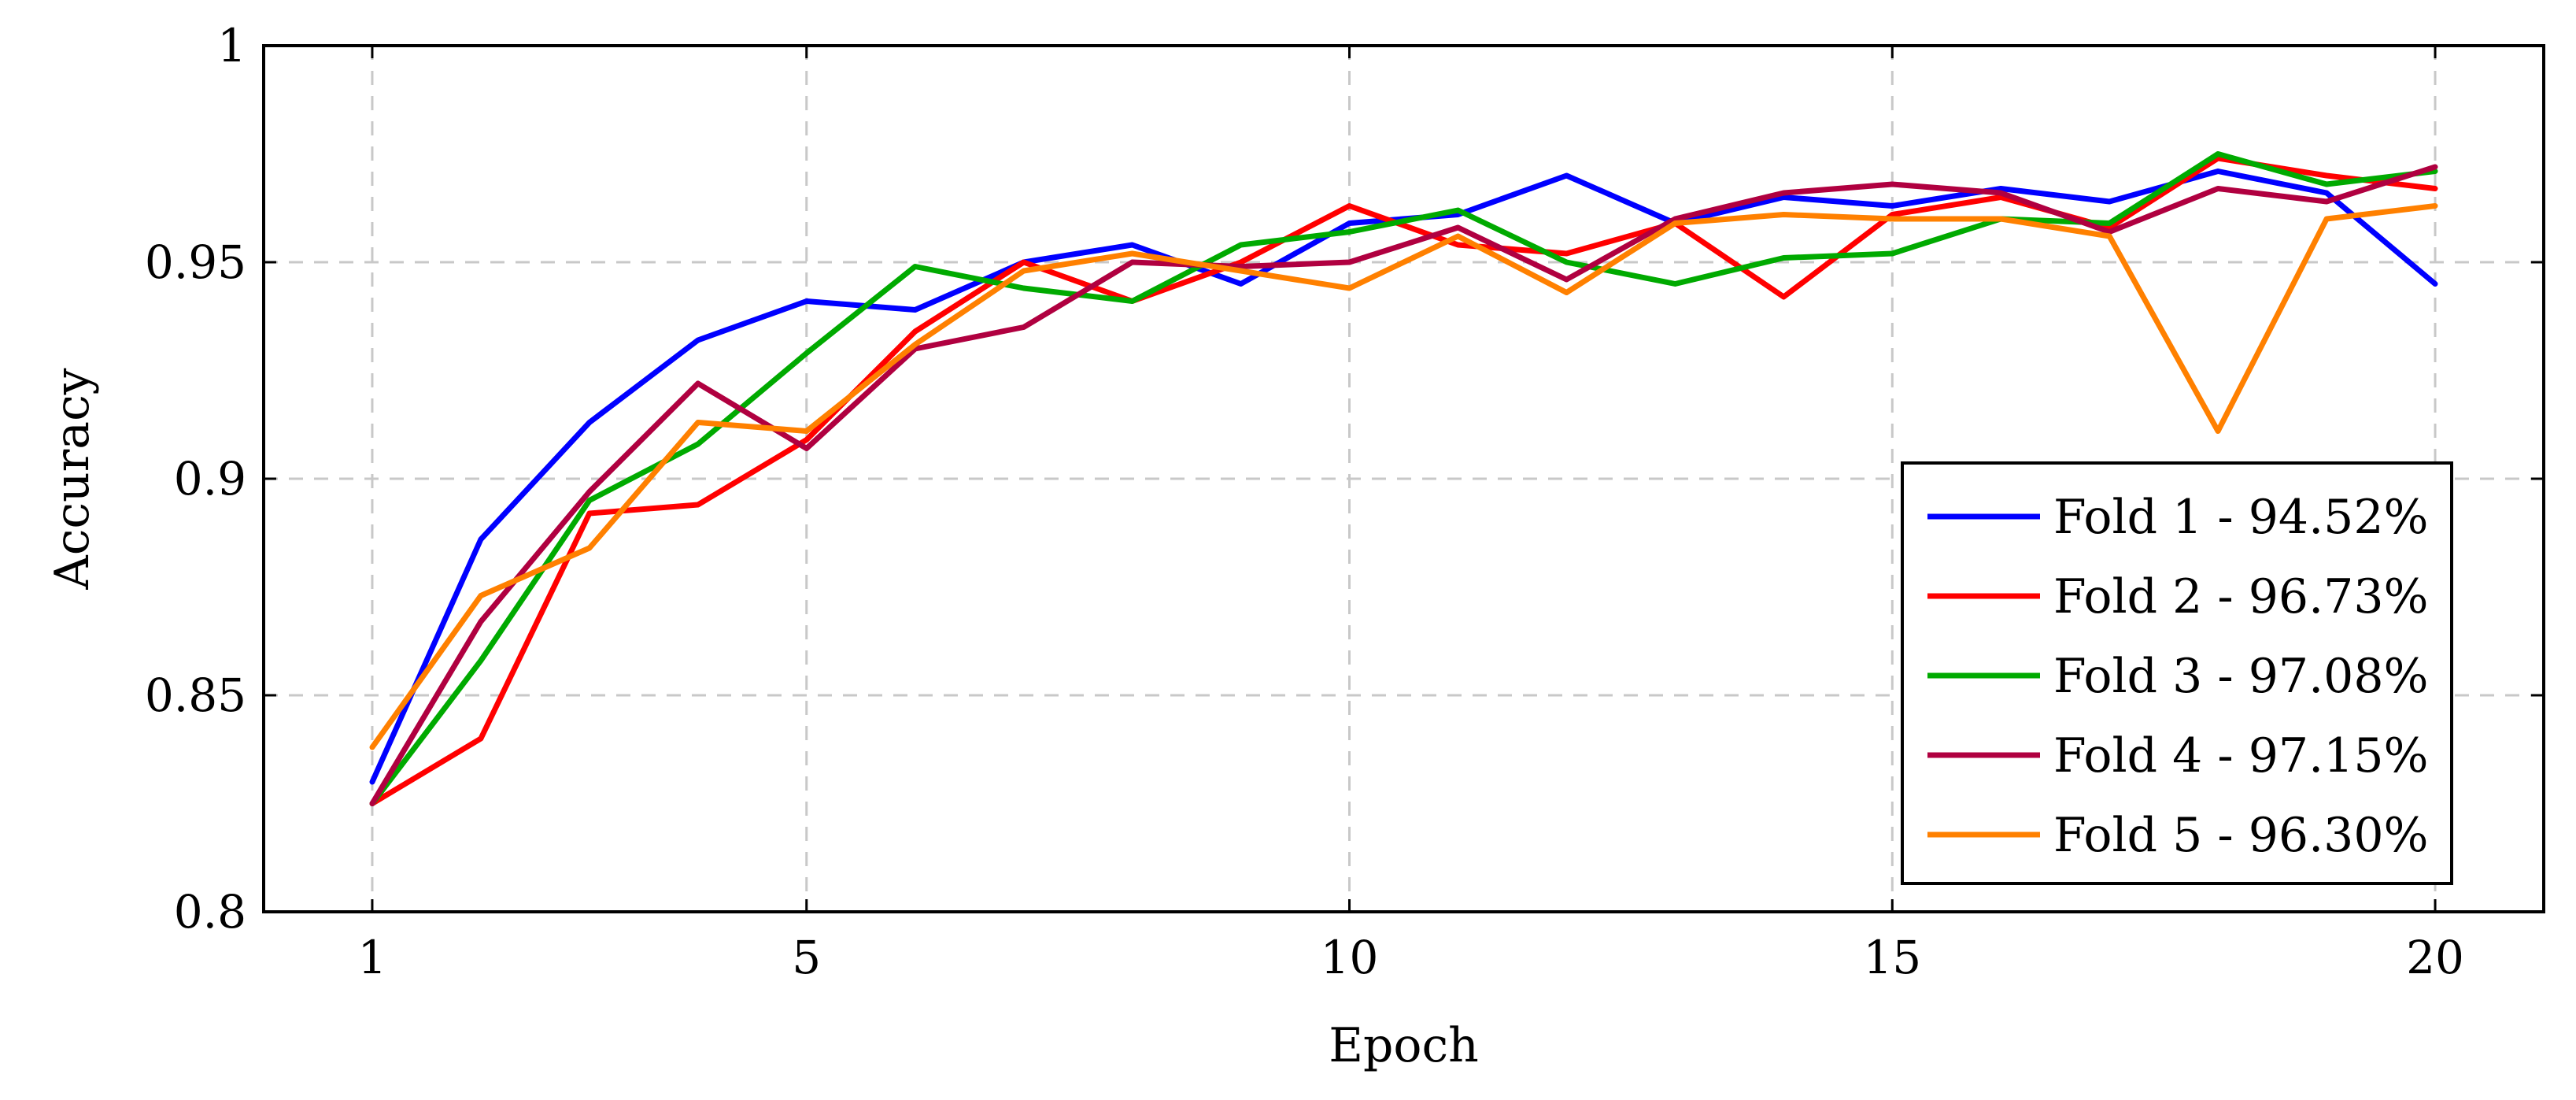  Describe the element at coordinates (2435, 958) in the screenshot. I see `x-tick-label: 20` at that location.